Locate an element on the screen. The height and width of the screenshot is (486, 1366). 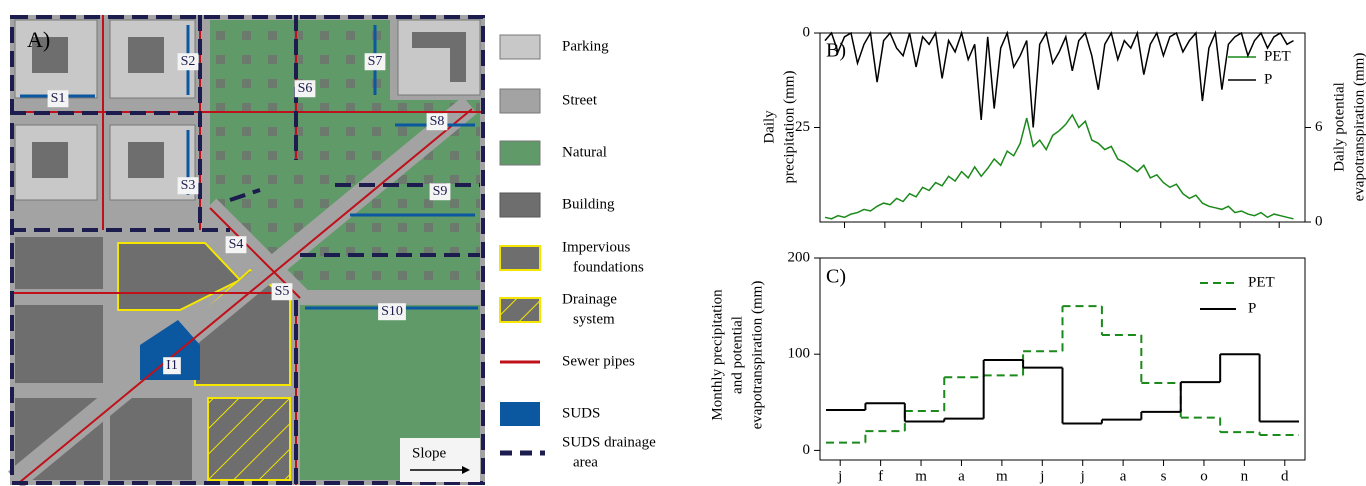
suds is located at coordinates (170, 350).